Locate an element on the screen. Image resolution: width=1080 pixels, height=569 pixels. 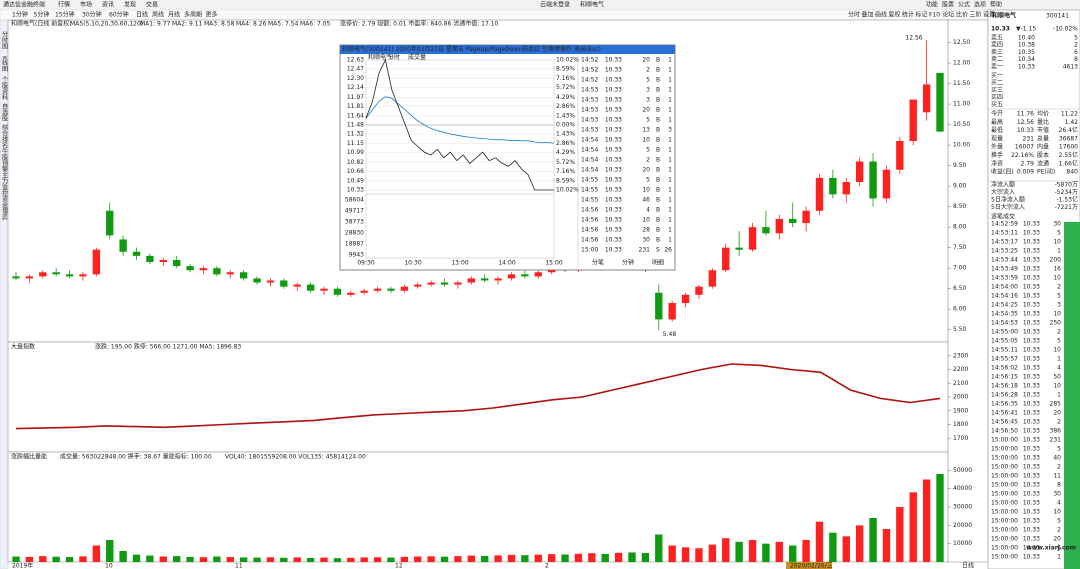
menu-item: 选项 is located at coordinates (980, 5).